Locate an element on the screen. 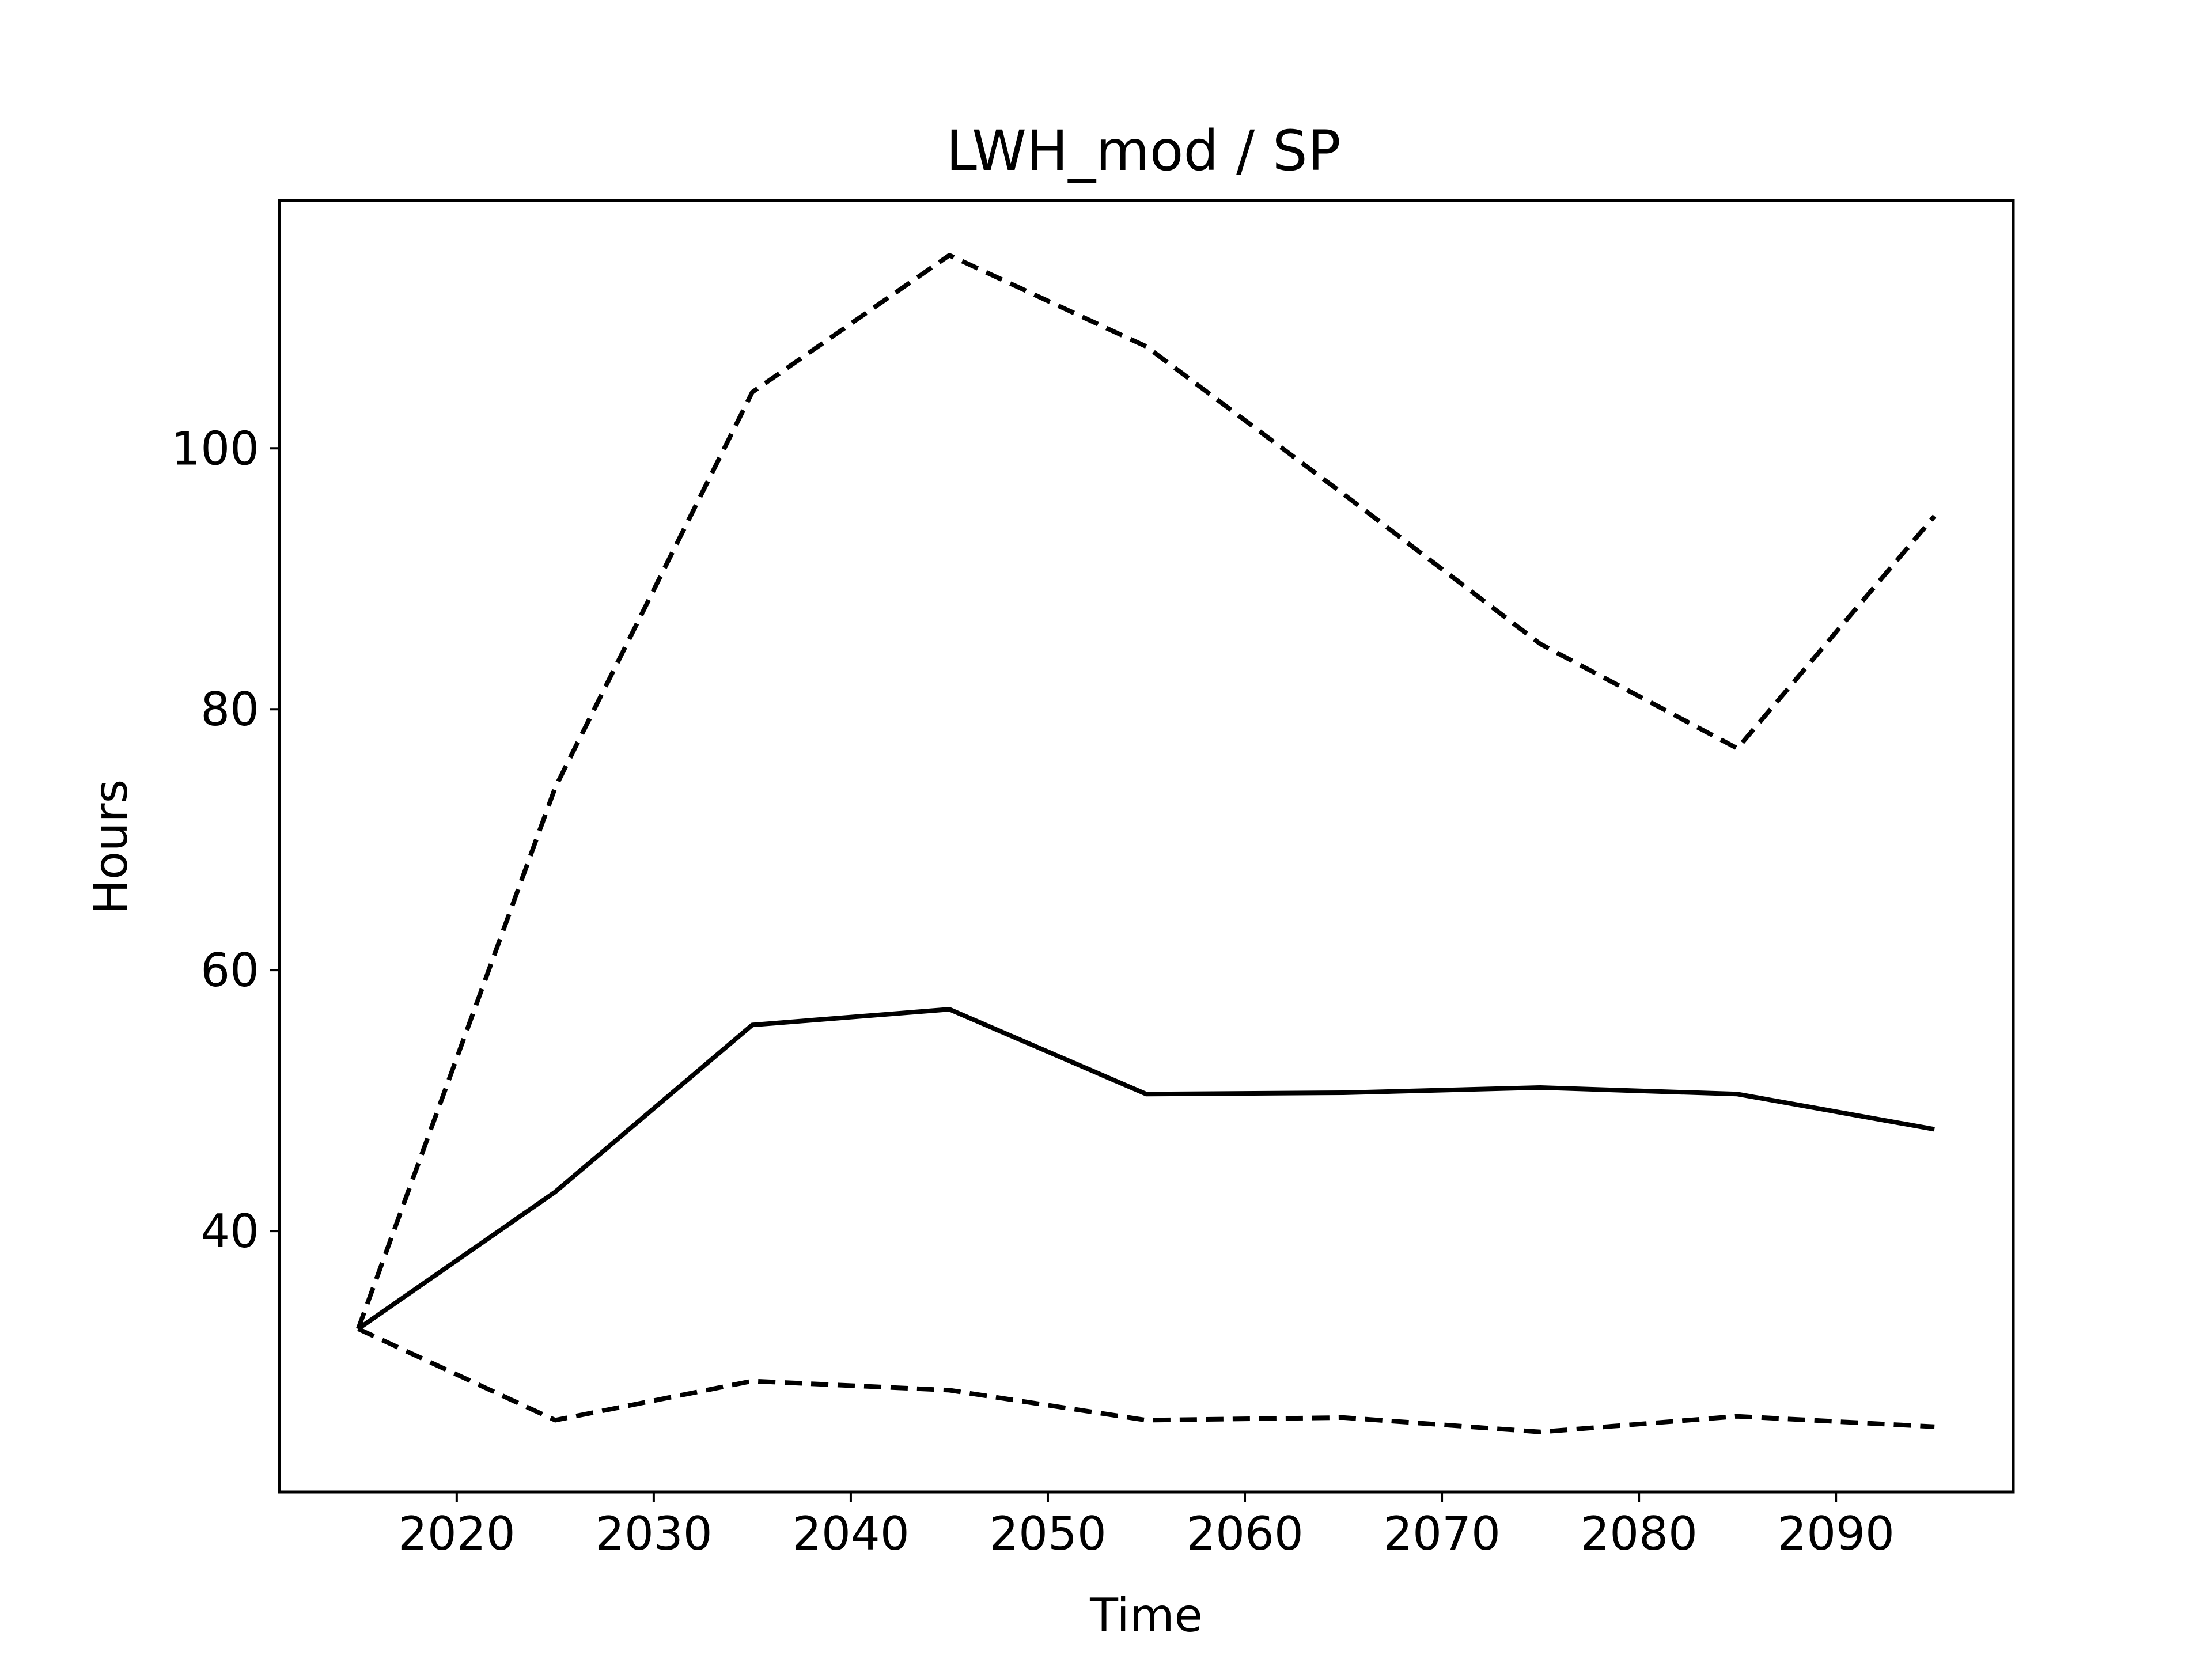  x-tick-label: 2020 is located at coordinates (457, 1533).